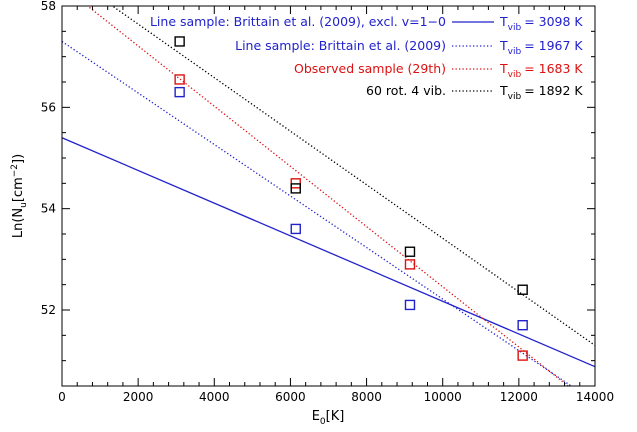  Describe the element at coordinates (290, 397) in the screenshot. I see `x-tick-label: 6000` at that location.